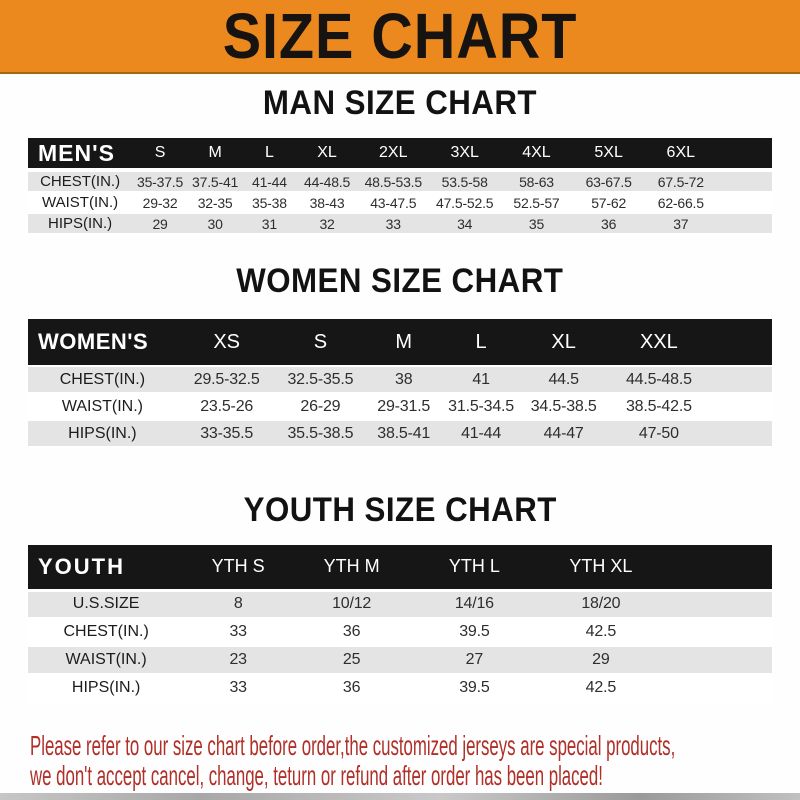 This screenshot has height=800, width=800. What do you see at coordinates (464, 181) in the screenshot?
I see `size-value-cell: 53.5-58` at bounding box center [464, 181].